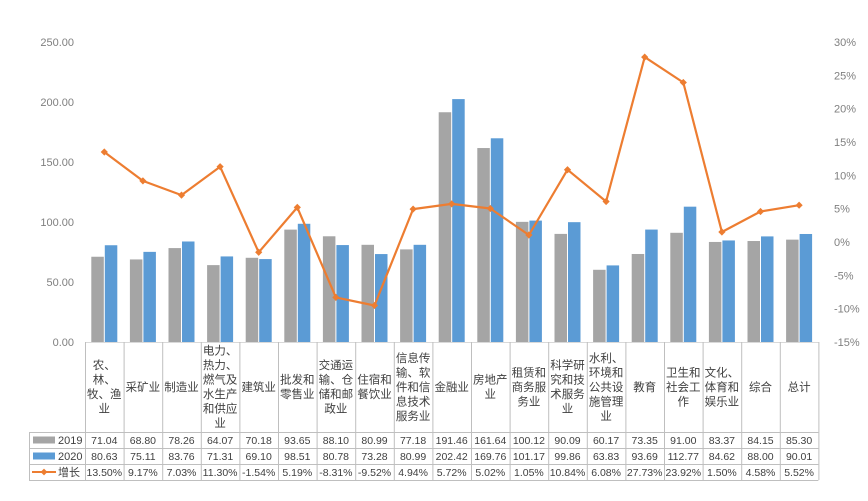 The image size is (868, 501). Describe the element at coordinates (567, 441) in the screenshot. I see `table-cell-value: 90.09` at that location.